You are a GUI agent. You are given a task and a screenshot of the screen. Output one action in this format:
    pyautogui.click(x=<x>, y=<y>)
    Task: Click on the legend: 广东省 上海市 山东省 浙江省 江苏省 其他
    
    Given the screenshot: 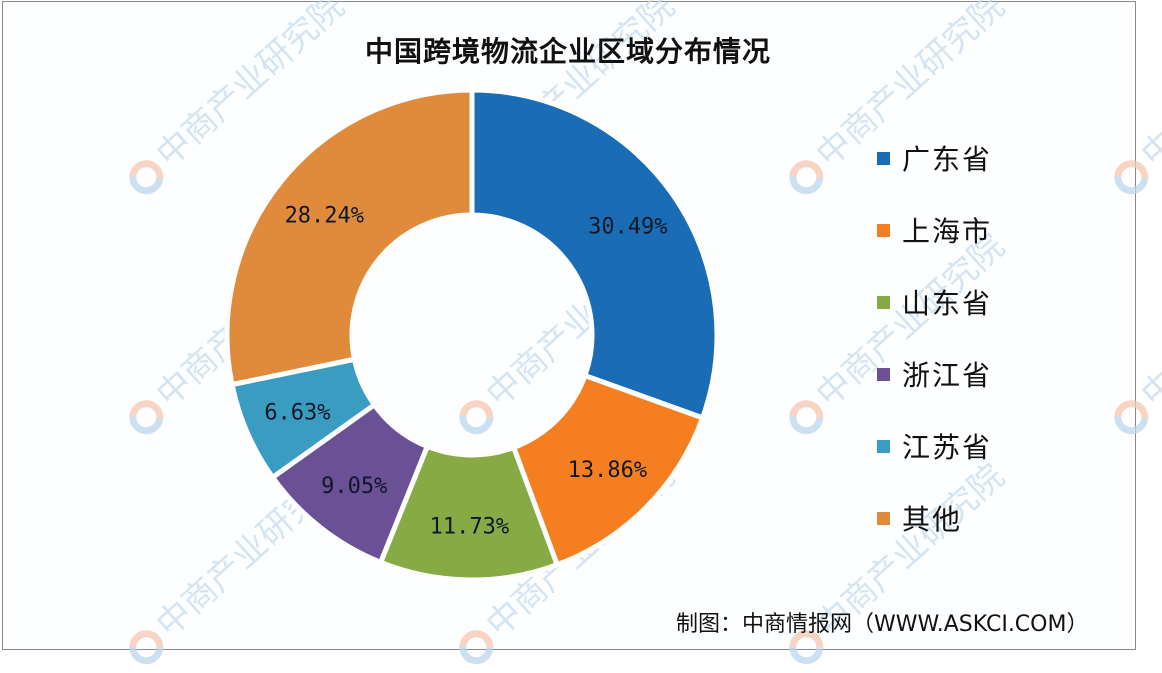 What is the action you would take?
    pyautogui.click(x=934, y=338)
    